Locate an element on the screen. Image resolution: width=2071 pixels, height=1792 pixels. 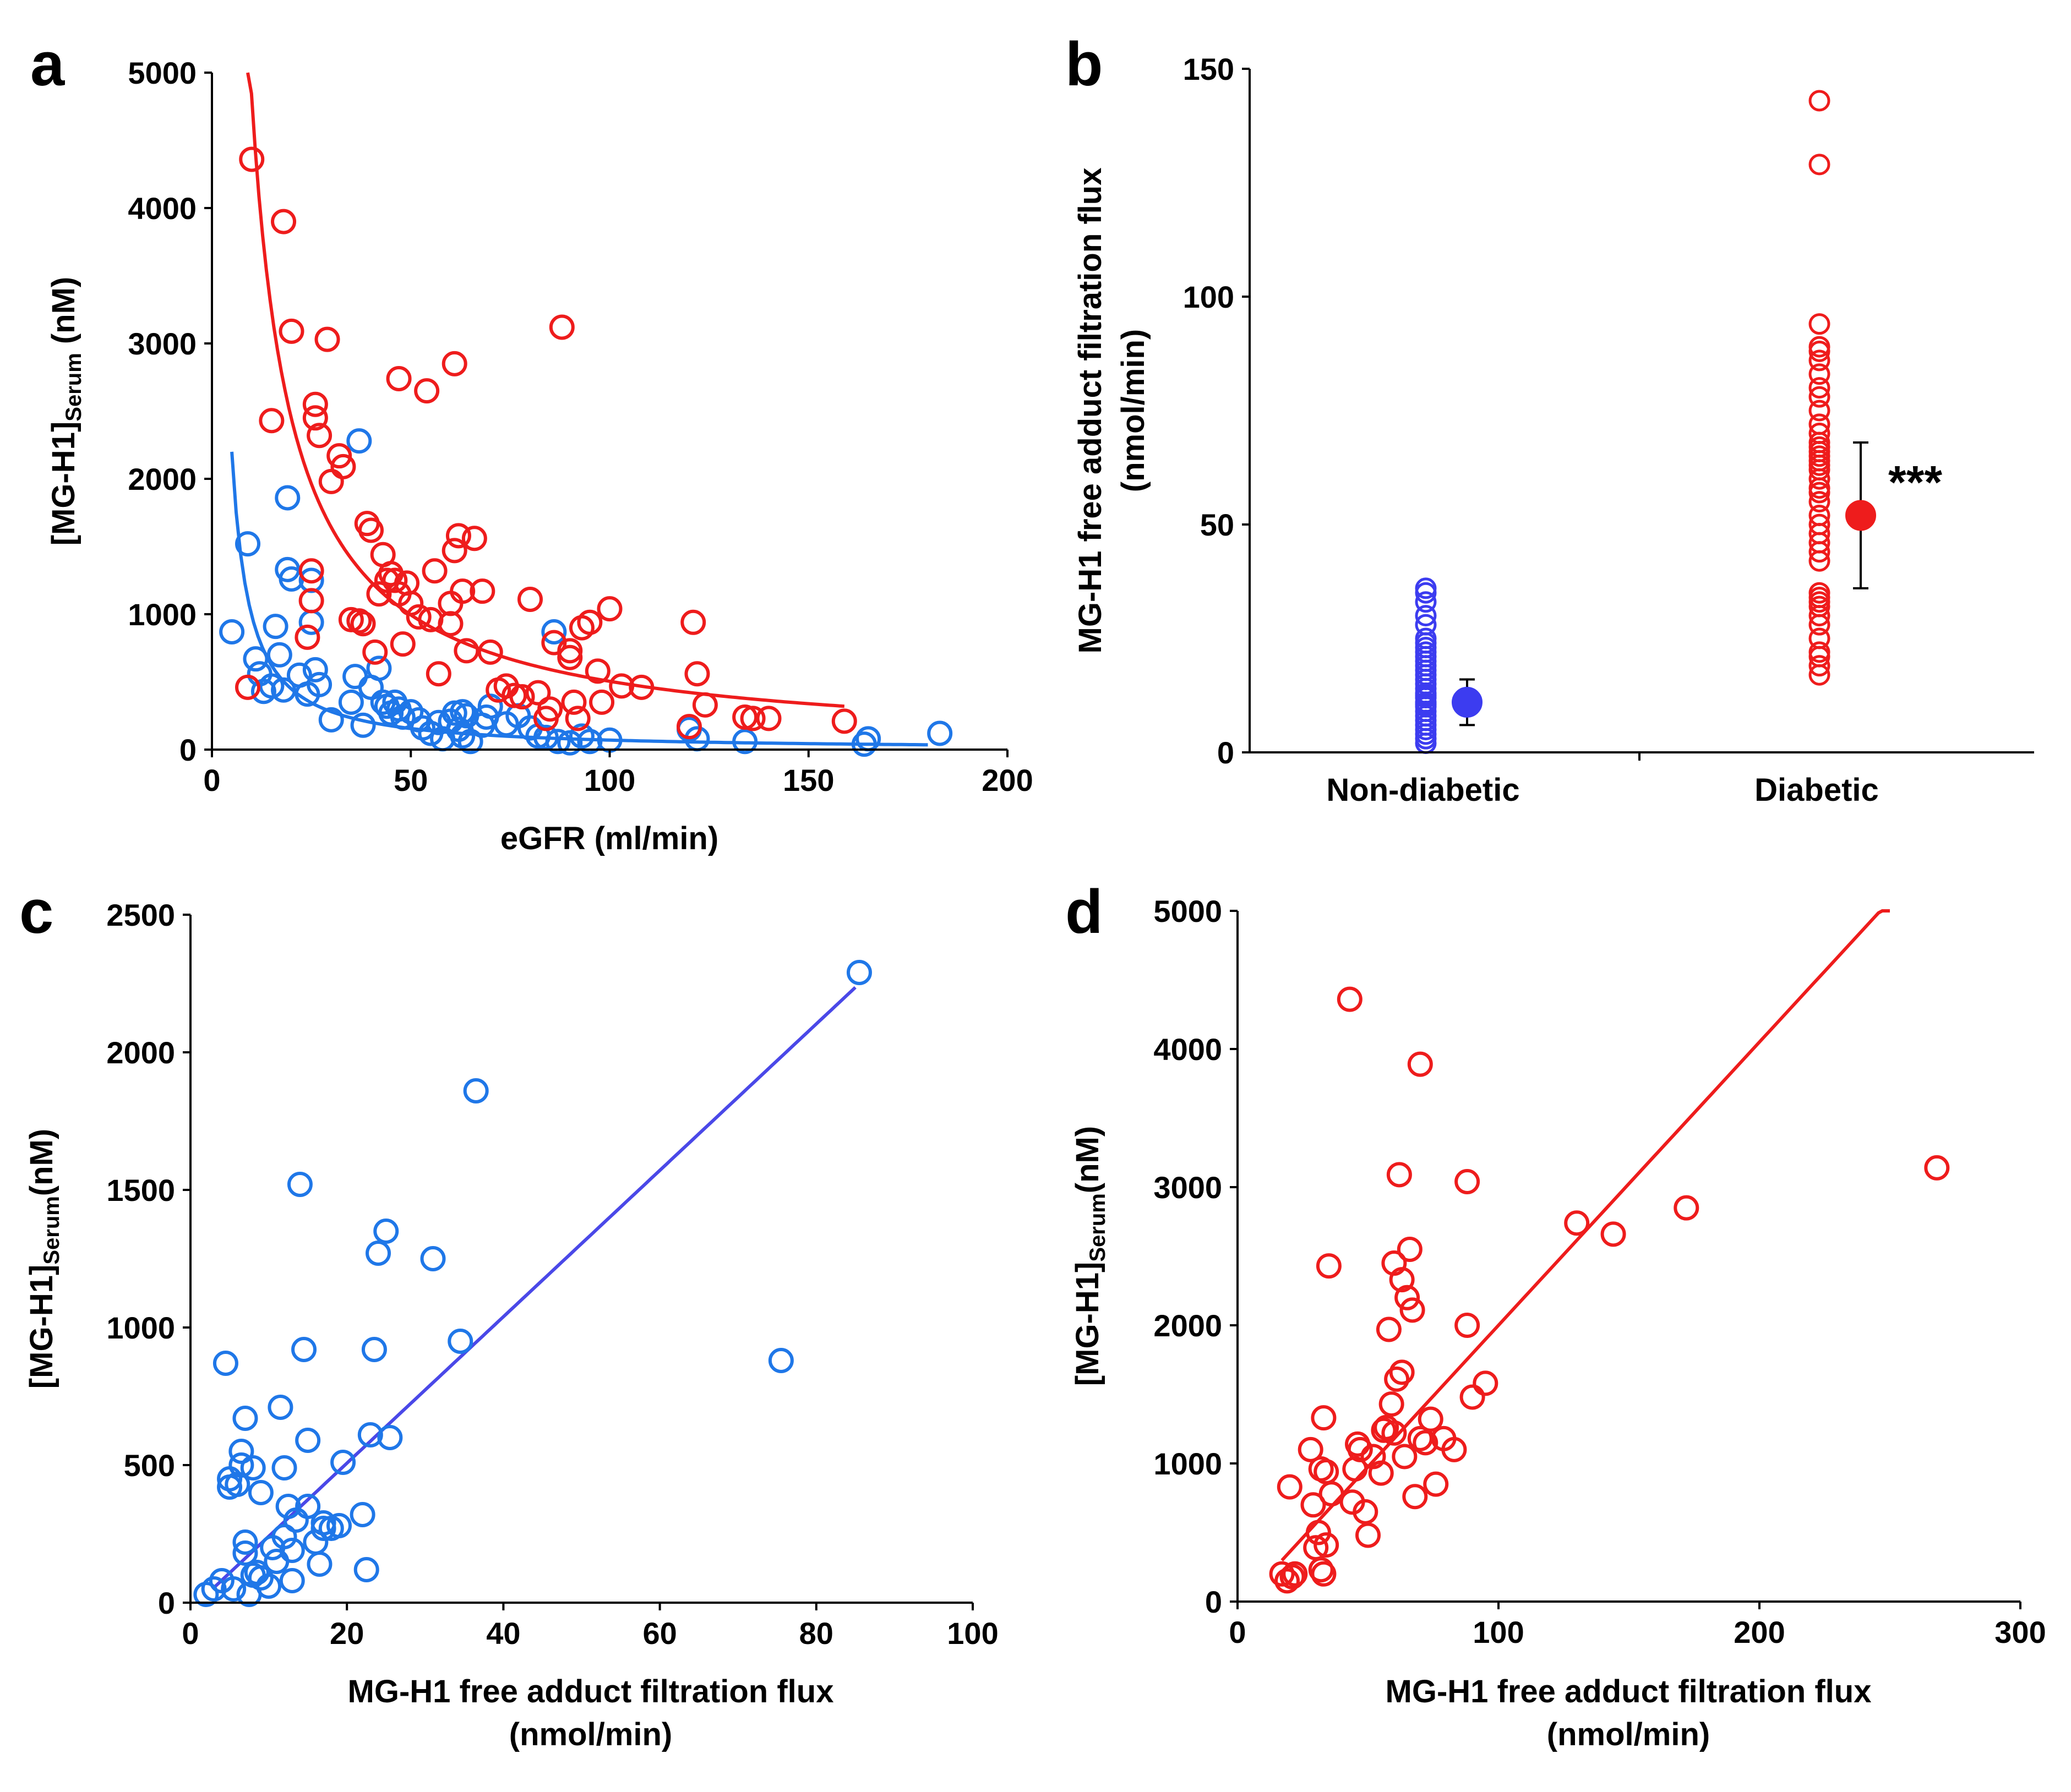
panel-b-ylabel-line1: MG-H1 free adduct filtration flux is located at coordinates (1090, 411).